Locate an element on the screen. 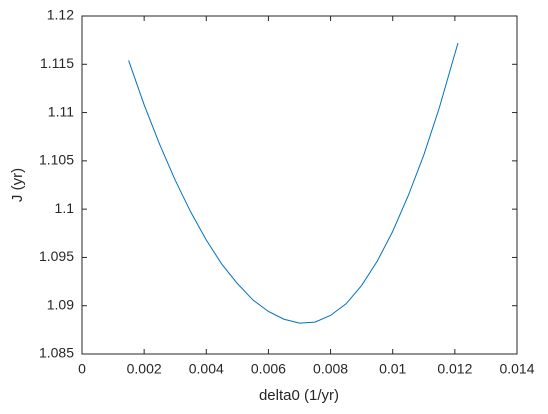 This screenshot has height=414, width=548. x-axis-label: delta0 (1/yr) is located at coordinates (299, 395).